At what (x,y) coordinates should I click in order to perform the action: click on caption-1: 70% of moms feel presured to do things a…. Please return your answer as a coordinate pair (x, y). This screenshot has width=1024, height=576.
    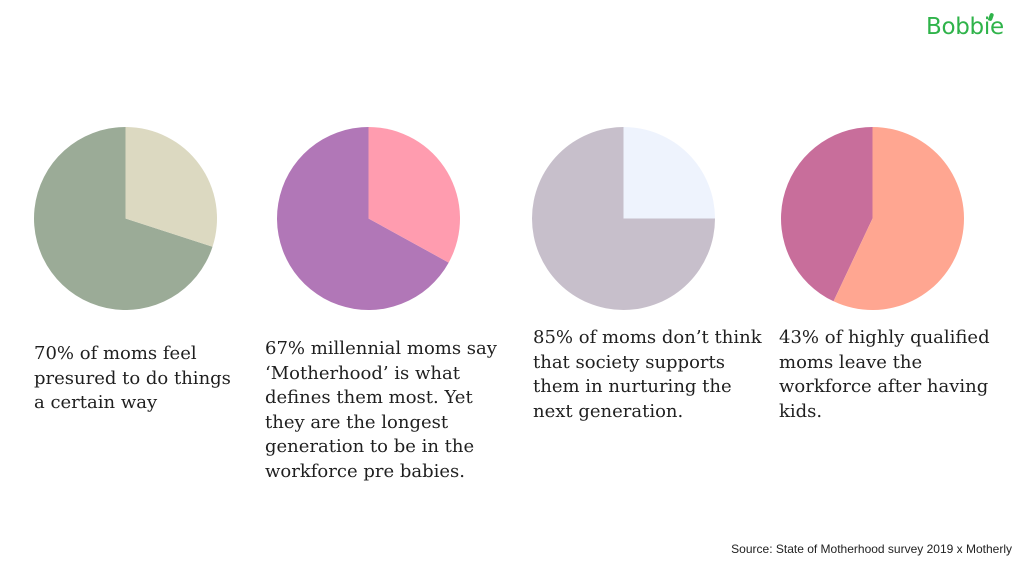
    Looking at the image, I should click on (132, 378).